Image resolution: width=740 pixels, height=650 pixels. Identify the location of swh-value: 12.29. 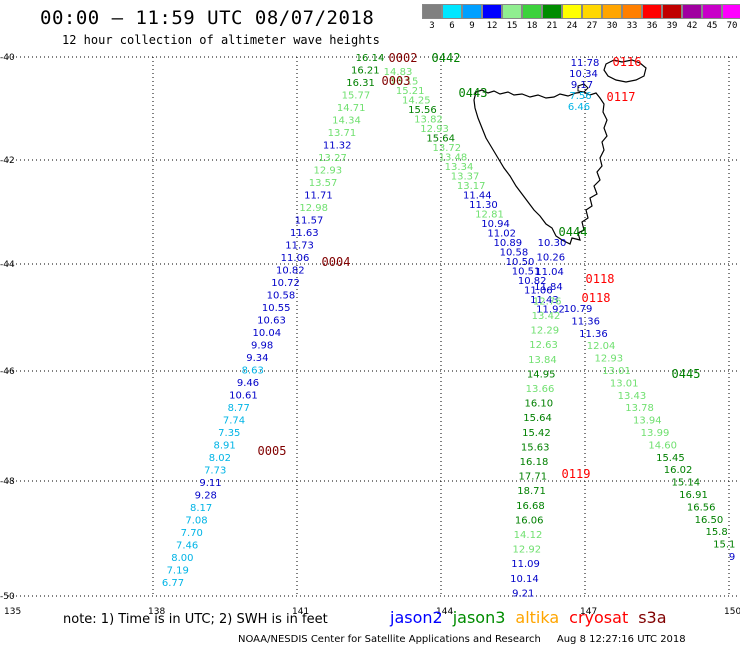
(544, 331).